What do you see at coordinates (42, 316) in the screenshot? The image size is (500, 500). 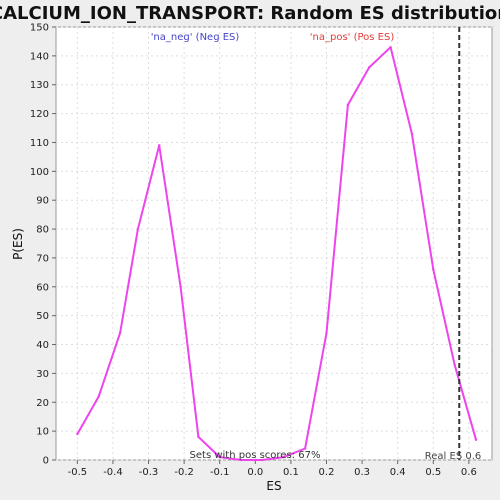 I see `y-tick-label: 50` at bounding box center [42, 316].